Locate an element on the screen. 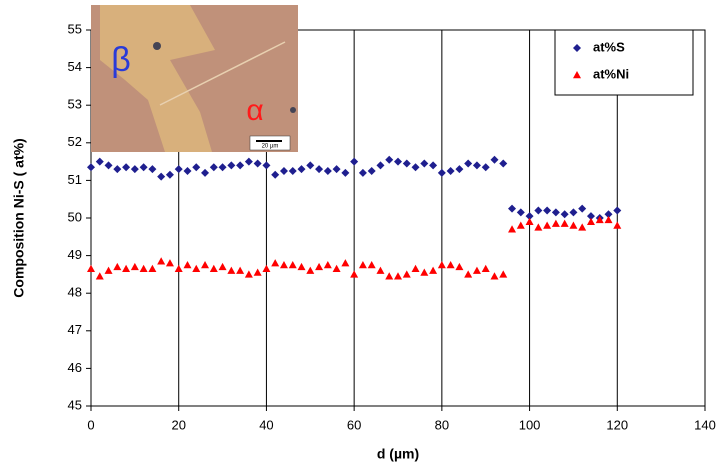 This screenshot has width=717, height=473. x-tick-label: 120 is located at coordinates (617, 424).